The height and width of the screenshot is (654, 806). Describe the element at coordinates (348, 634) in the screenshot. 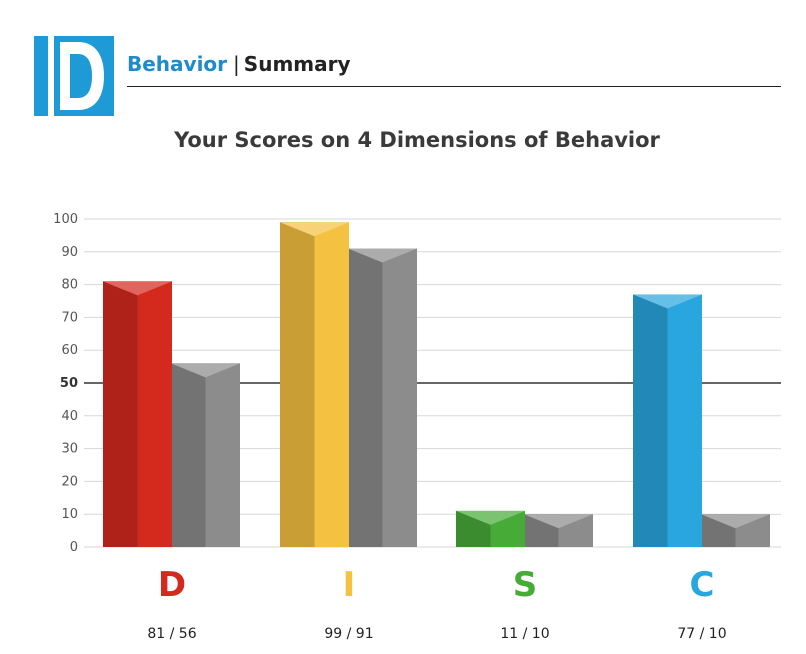

I see `score-label-i: 99 / 91` at that location.